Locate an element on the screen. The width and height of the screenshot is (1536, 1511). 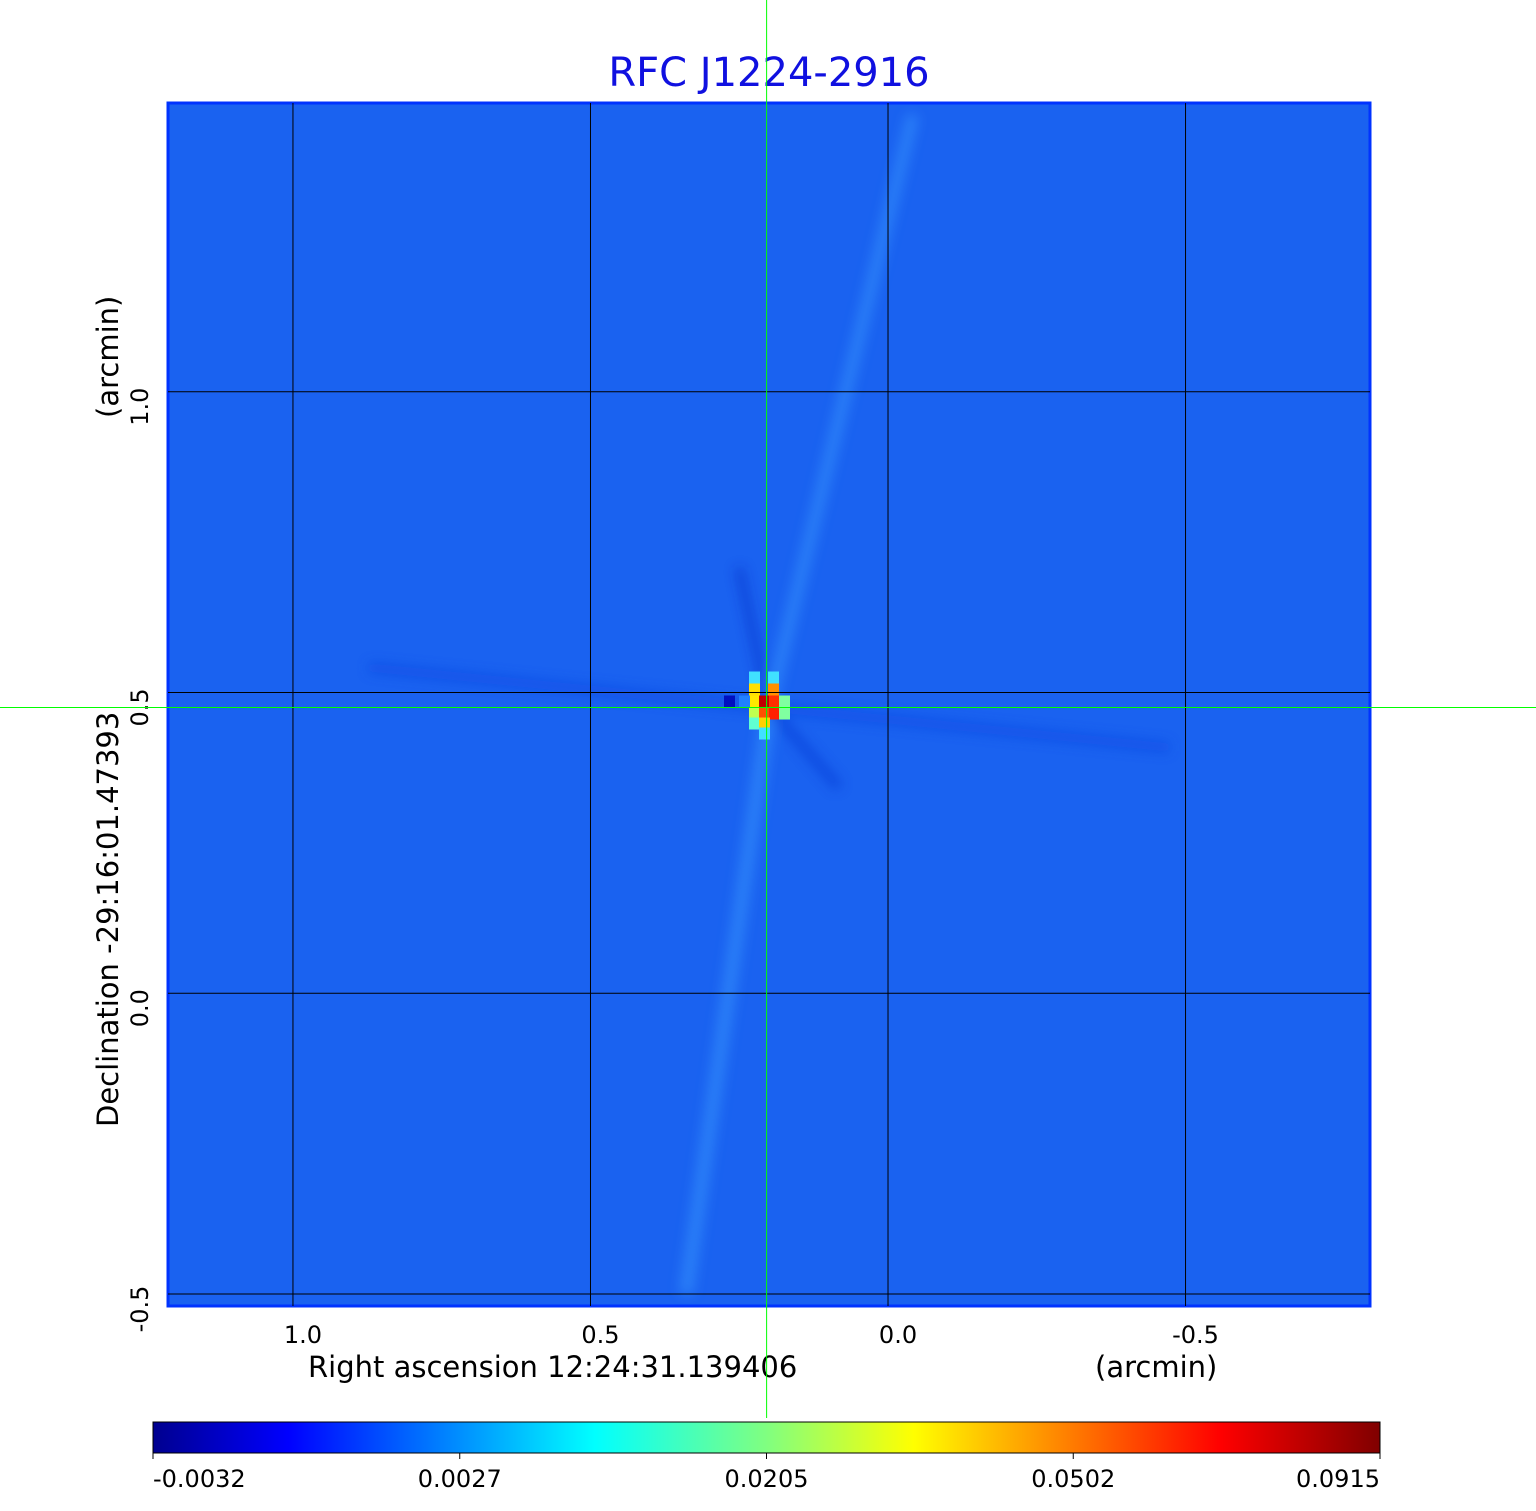
x-axis-unit: (arcmin) is located at coordinates (1156, 1367).